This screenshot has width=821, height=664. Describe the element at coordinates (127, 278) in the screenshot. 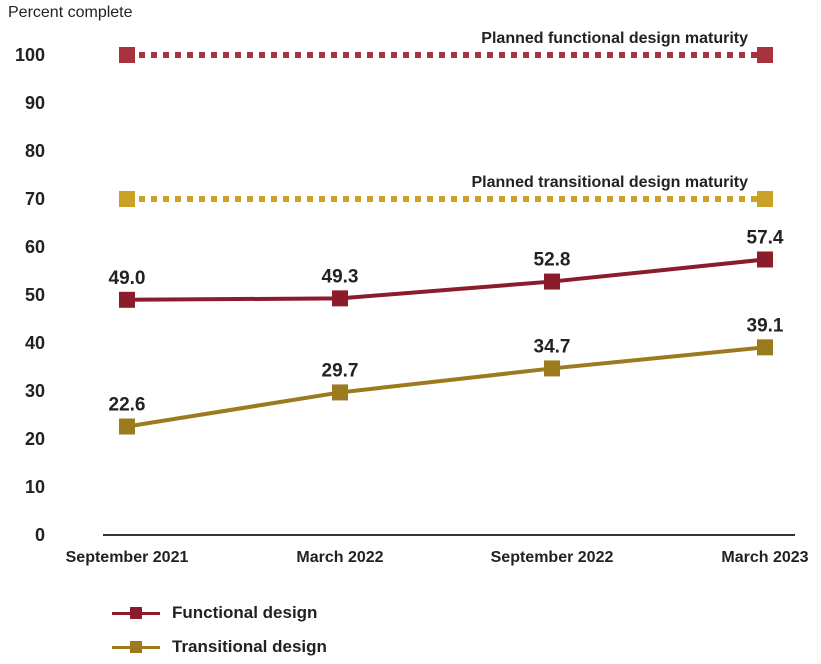

I see `data-label: 49.0` at that location.